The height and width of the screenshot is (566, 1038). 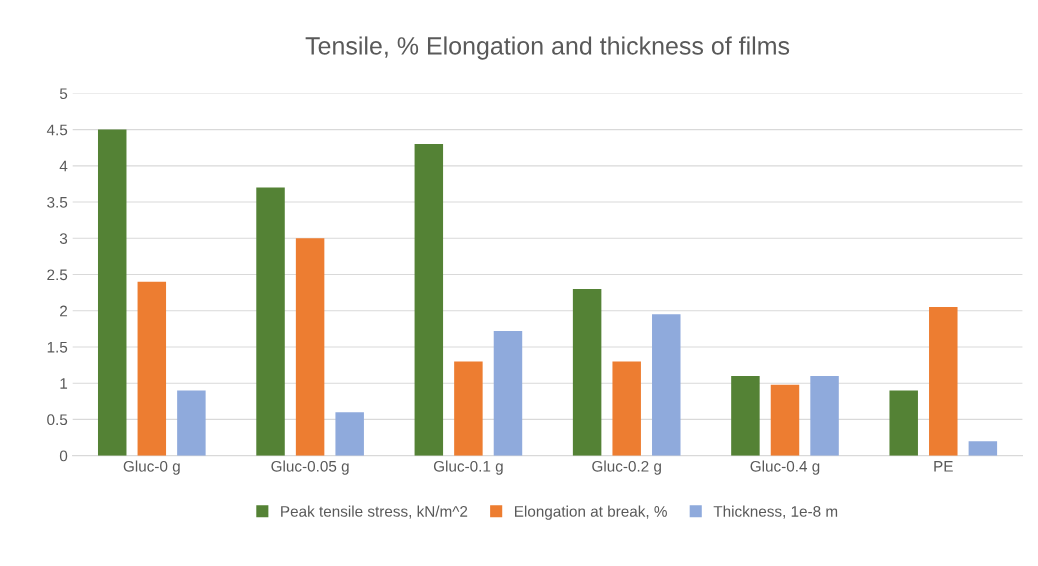 I want to click on y-tick-label: 4, so click(x=63, y=166).